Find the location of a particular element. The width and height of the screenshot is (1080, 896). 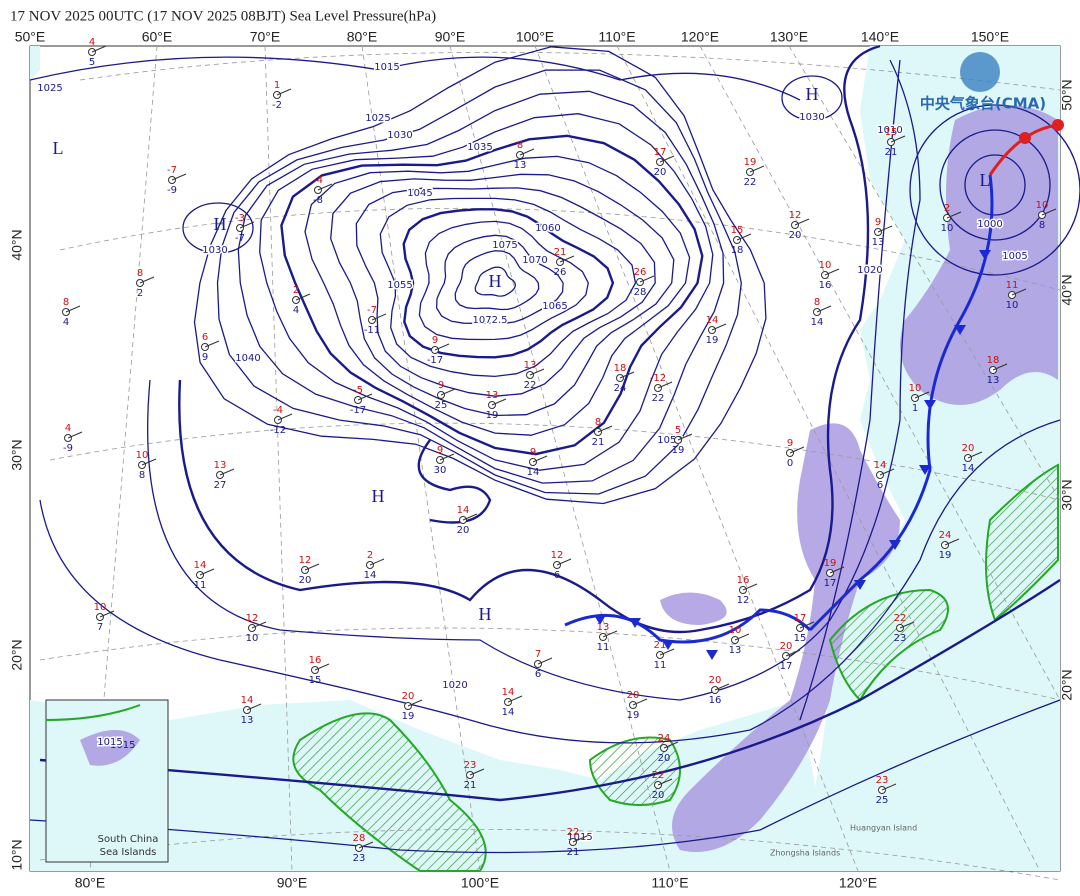

station-temp: 2 is located at coordinates (370, 555).